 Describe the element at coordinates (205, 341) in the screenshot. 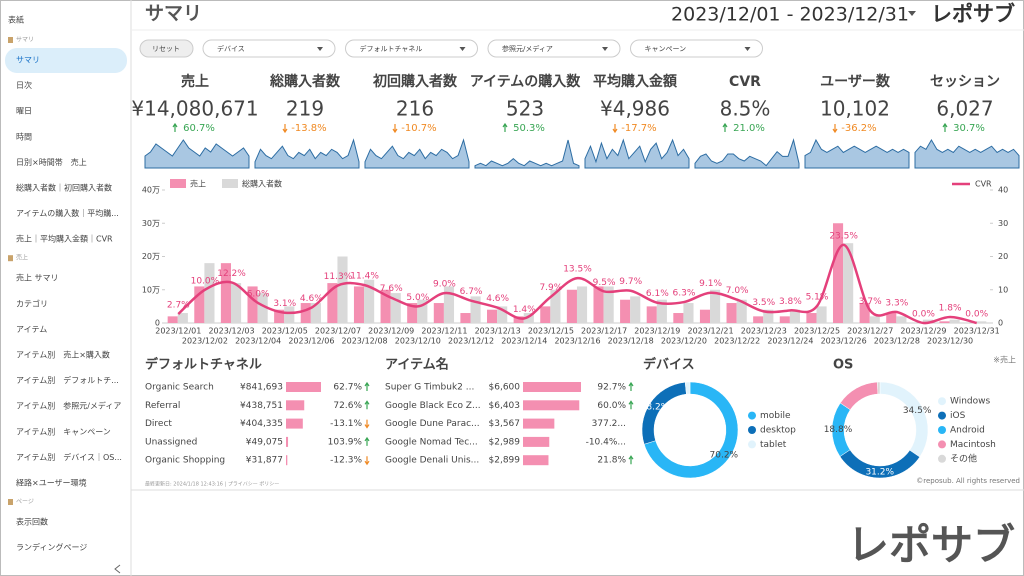

I see `x-tick-label: 2023/12/02` at that location.